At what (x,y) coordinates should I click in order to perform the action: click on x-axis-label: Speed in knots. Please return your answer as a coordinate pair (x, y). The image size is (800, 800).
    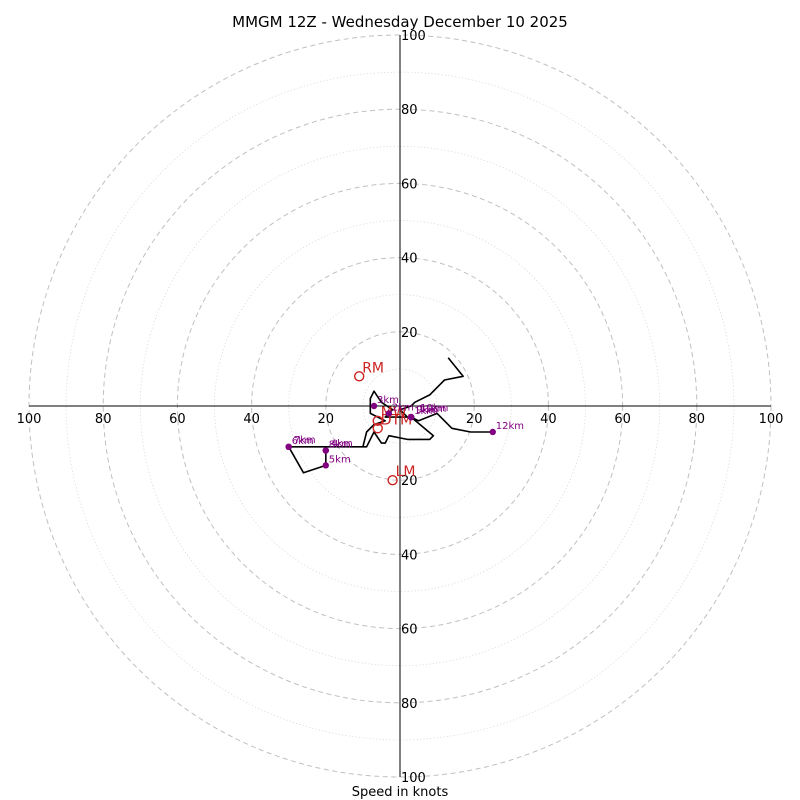
    Looking at the image, I should click on (400, 792).